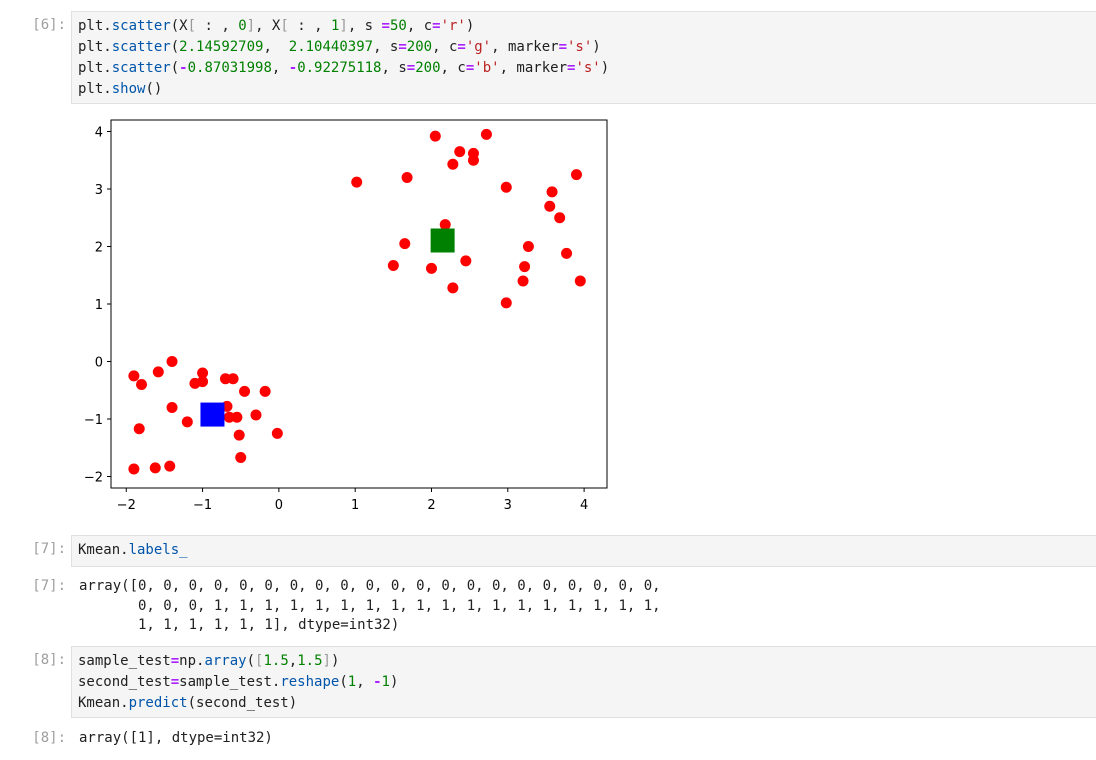 This screenshot has height=760, width=1096. Describe the element at coordinates (179, 26) in the screenshot. I see `code-token: (X` at that location.